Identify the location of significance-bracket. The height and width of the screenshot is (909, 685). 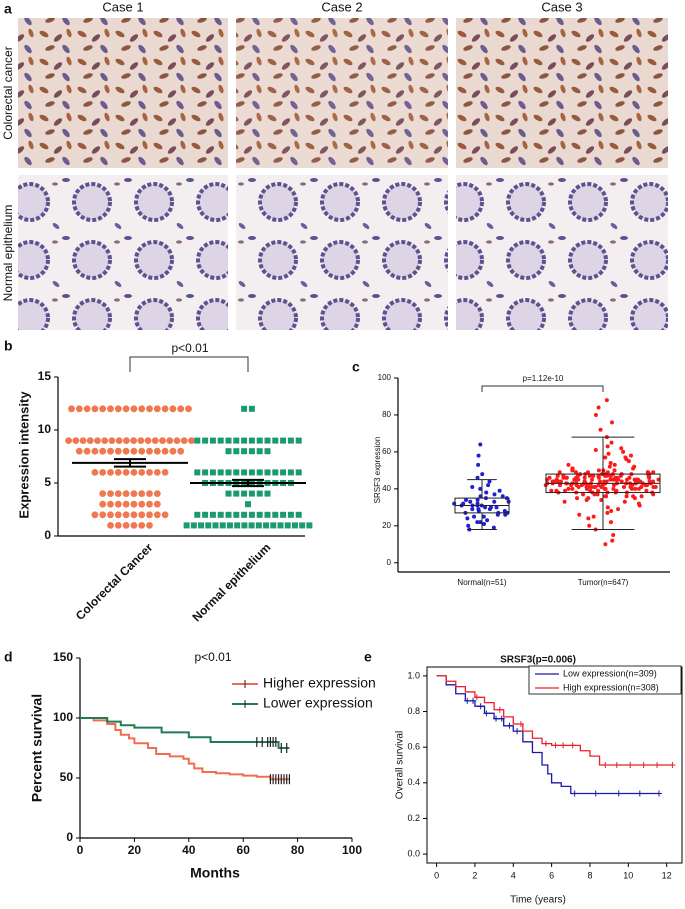
(542, 388).